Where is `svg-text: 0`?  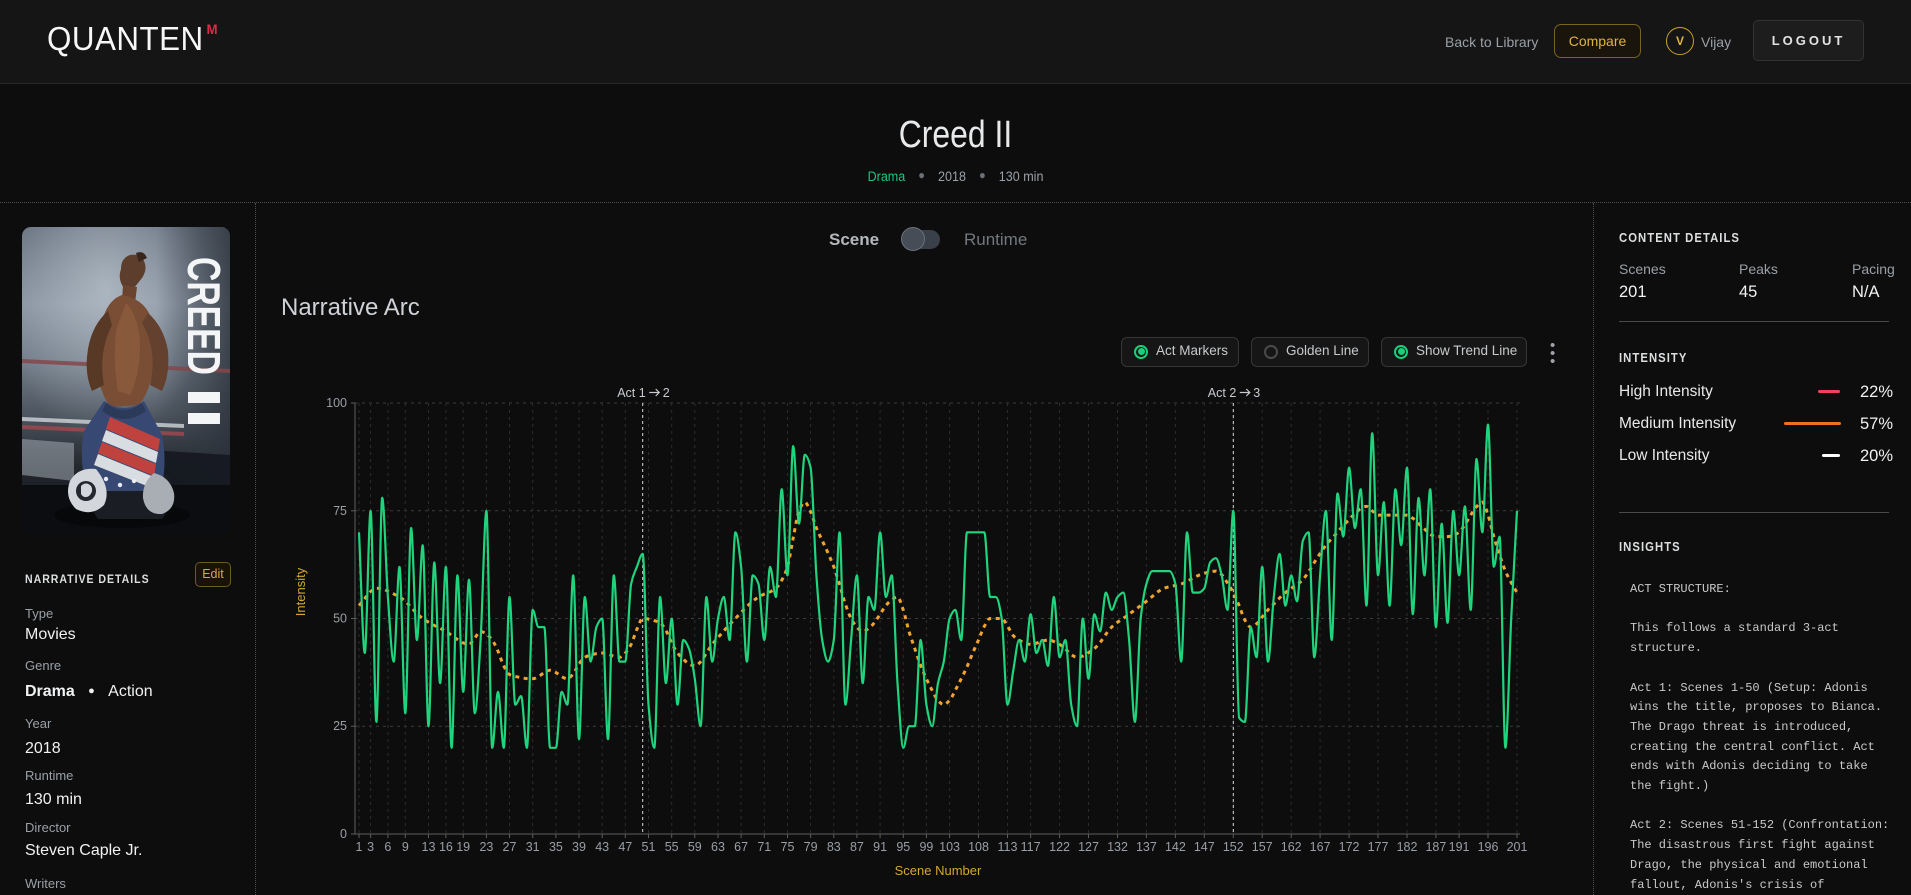 svg-text: 0 is located at coordinates (343, 834).